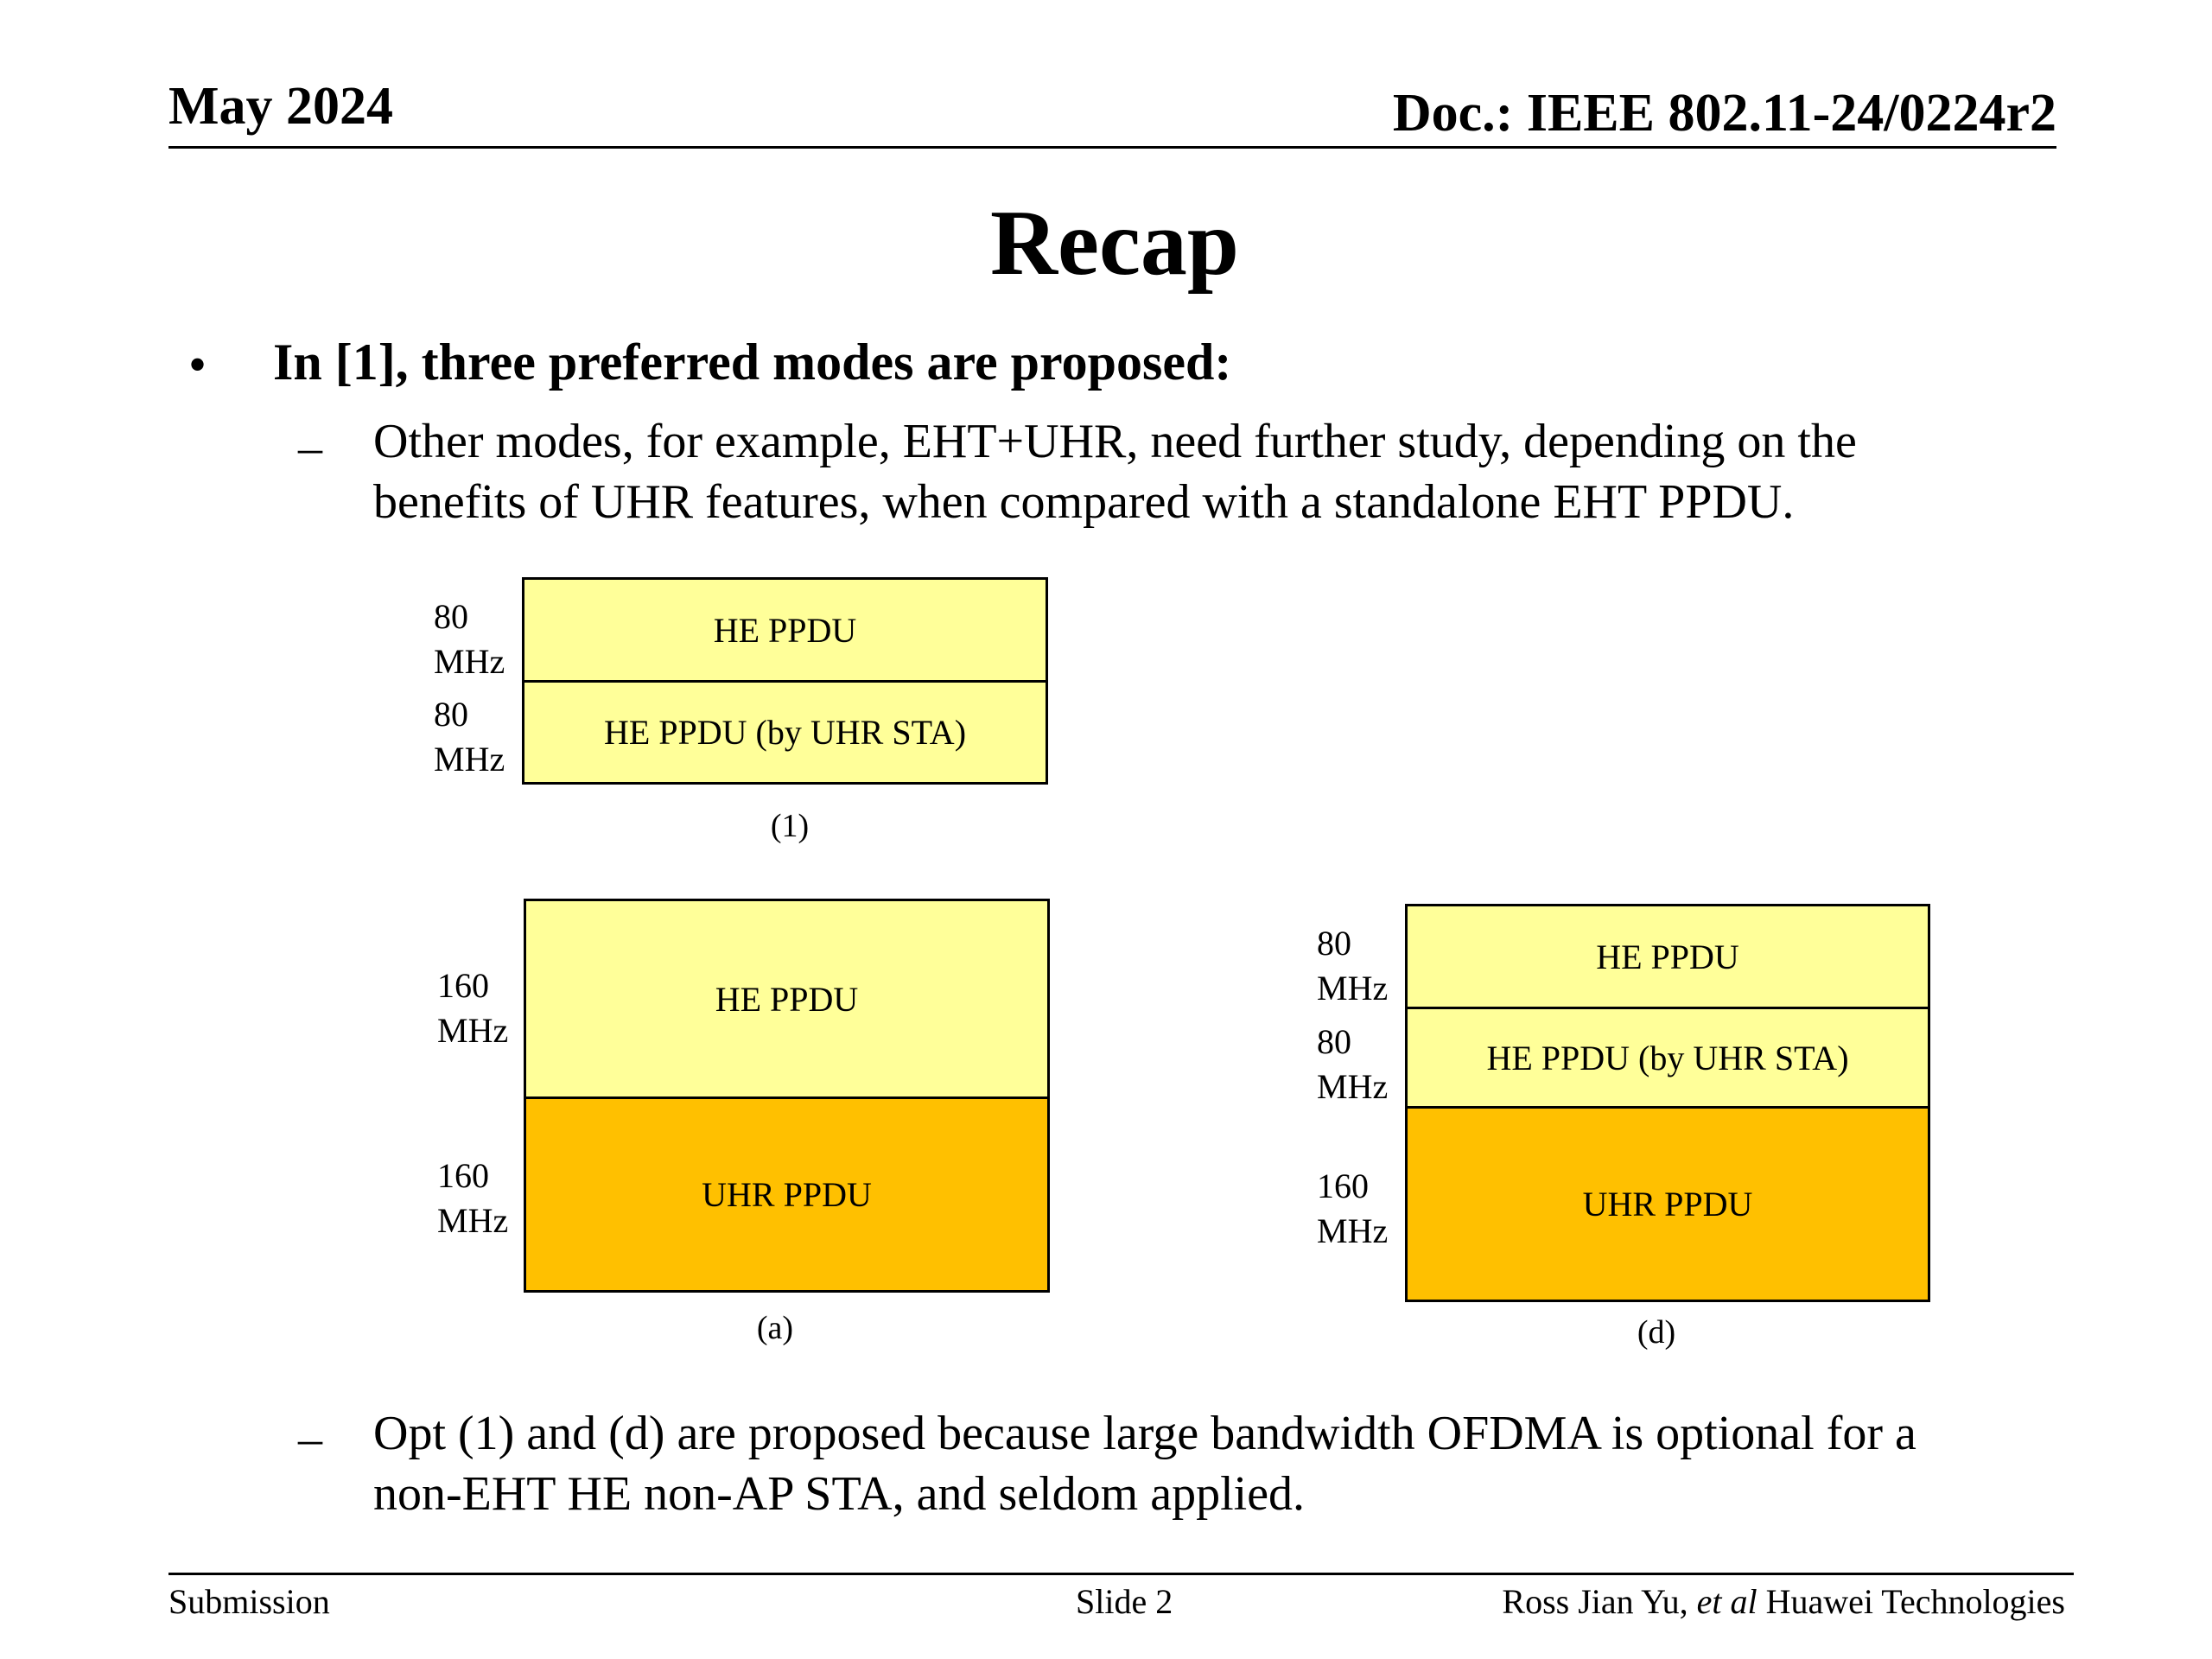 The image size is (2212, 1659). Describe the element at coordinates (1724, 113) in the screenshot. I see `header-doc-id: Doc.: IEEE 802.11-24/0224r2` at that location.